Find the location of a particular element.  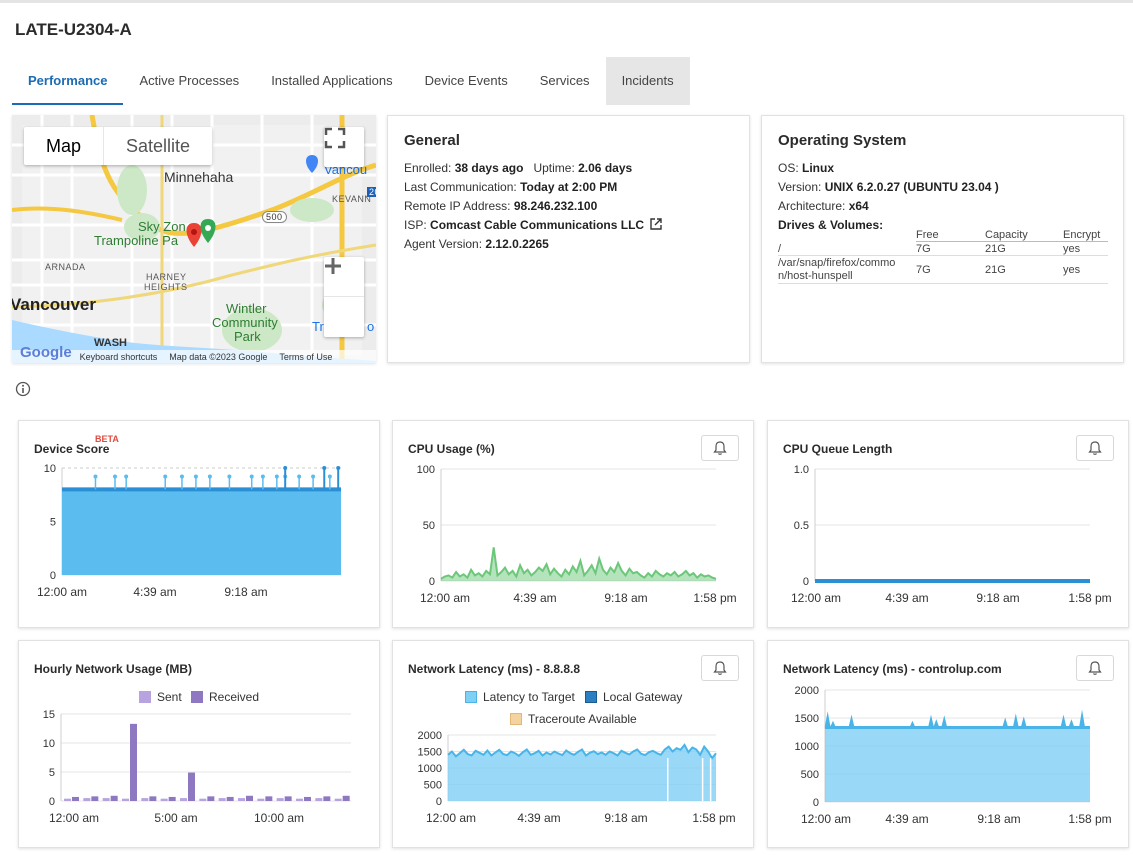

last-communication-row: Last Communication: Today at 2:00 PM is located at coordinates (568, 187).